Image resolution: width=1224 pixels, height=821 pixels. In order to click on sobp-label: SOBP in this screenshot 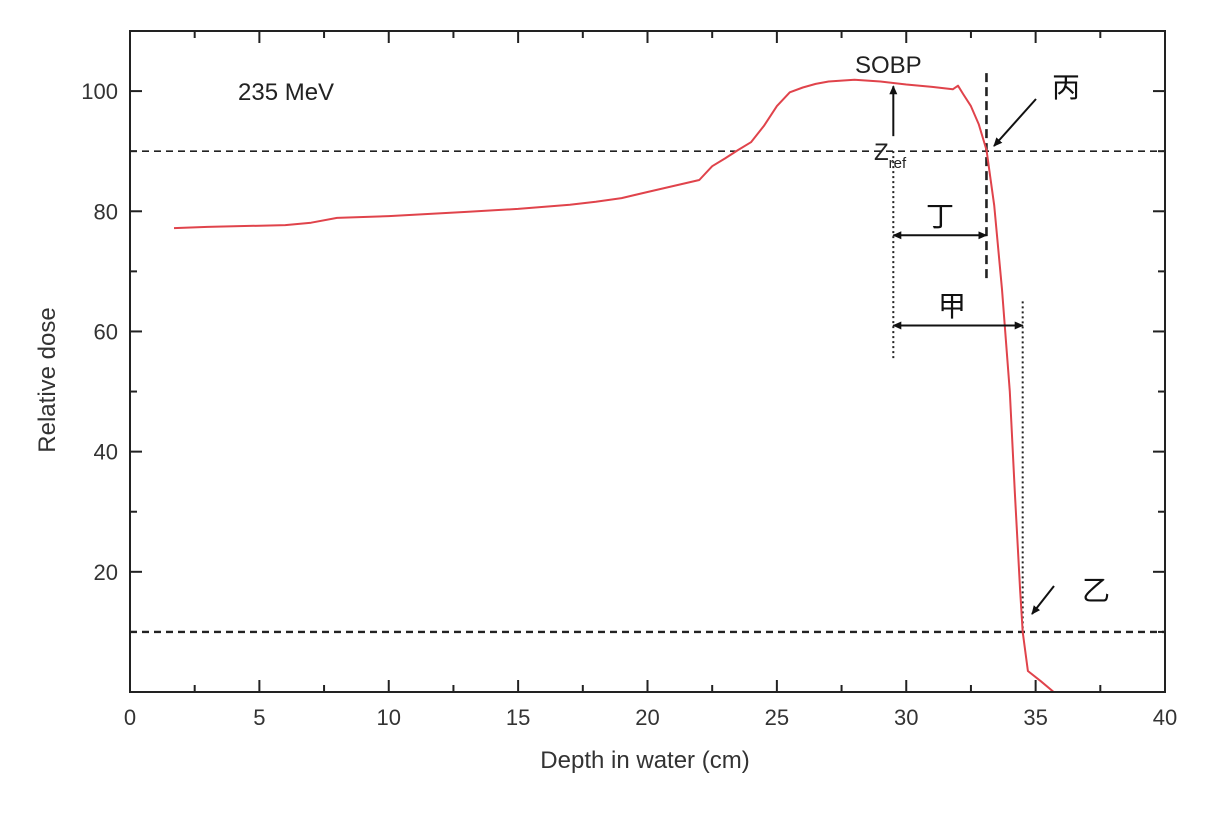, I will do `click(888, 65)`.